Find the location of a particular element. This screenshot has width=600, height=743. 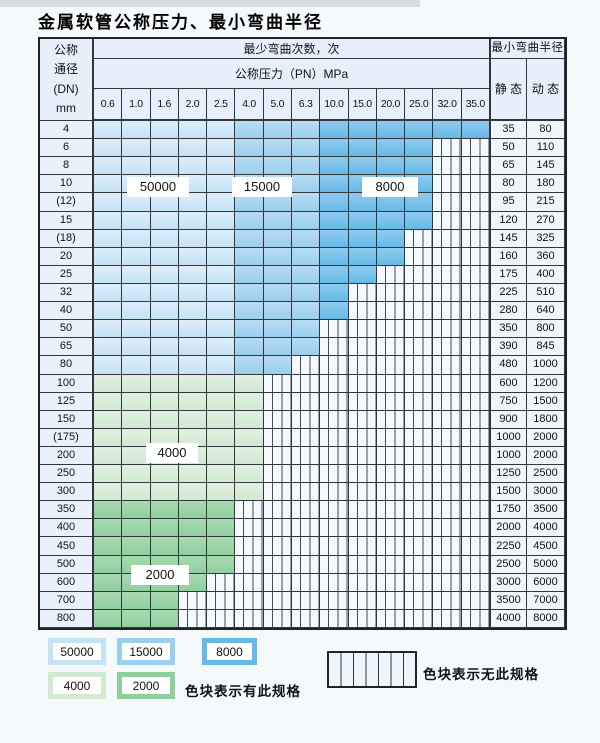

spec-cell-80-2.0 is located at coordinates (193, 365).